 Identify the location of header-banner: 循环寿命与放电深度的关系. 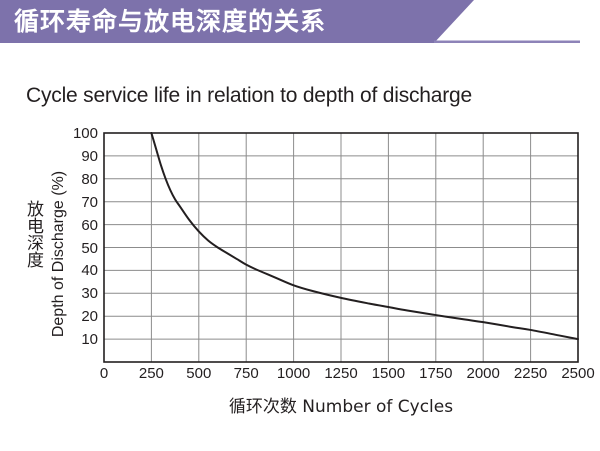
(300, 26).